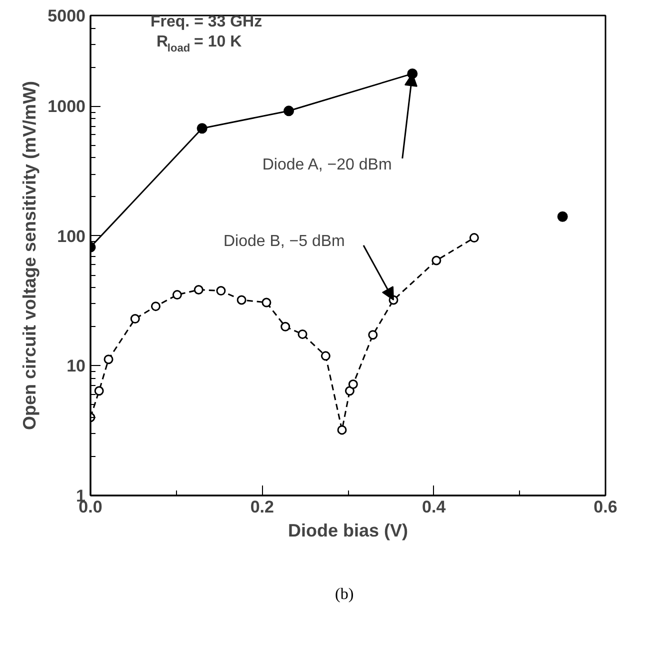 The width and height of the screenshot is (652, 646). I want to click on annotation: Diode B, −5 dBm, so click(284, 241).